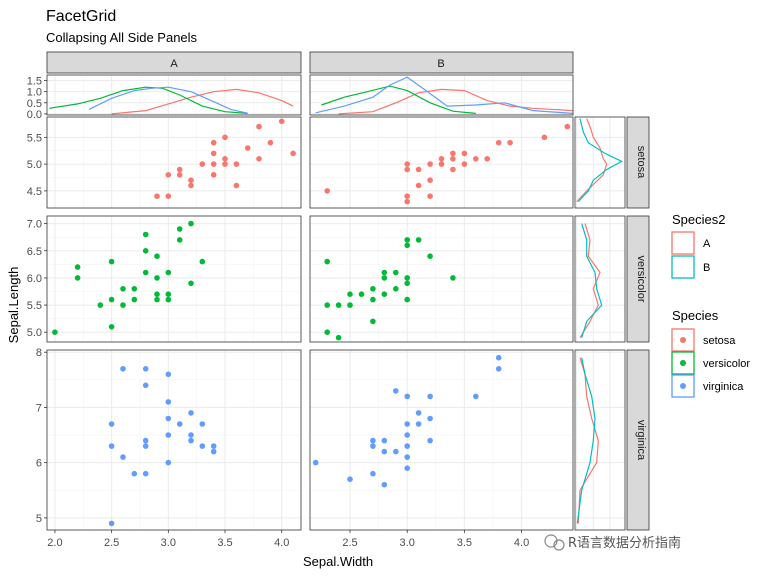  What do you see at coordinates (338, 561) in the screenshot?
I see `x-axis-label: Sepal.Width` at bounding box center [338, 561].